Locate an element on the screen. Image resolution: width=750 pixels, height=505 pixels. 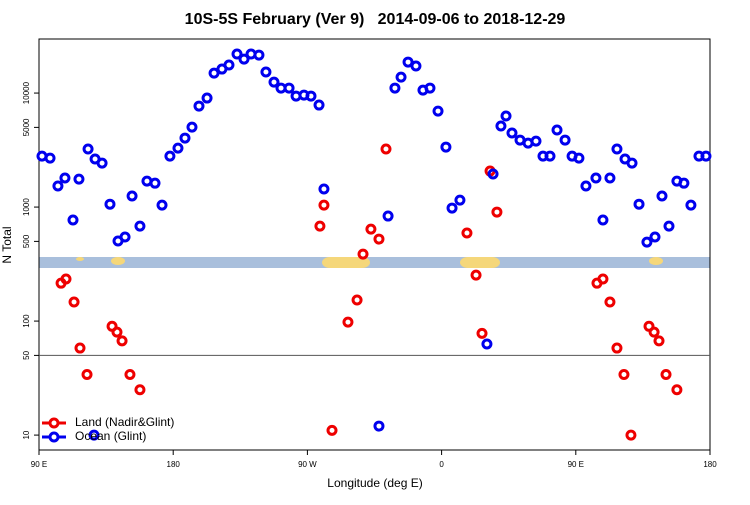
y-tick-label: 10000 is located at coordinates (26, 92).